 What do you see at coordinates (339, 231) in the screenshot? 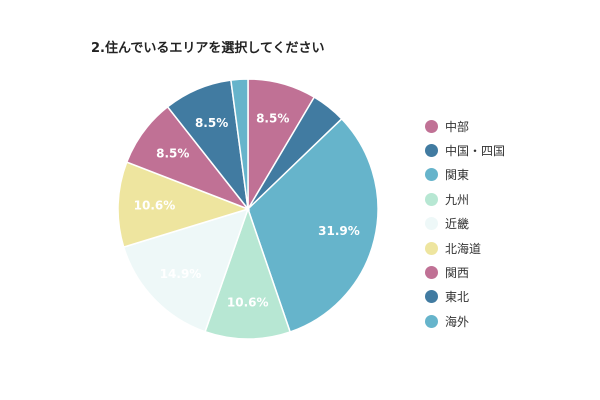
I see `slice-label-2: 31.9%` at bounding box center [339, 231].